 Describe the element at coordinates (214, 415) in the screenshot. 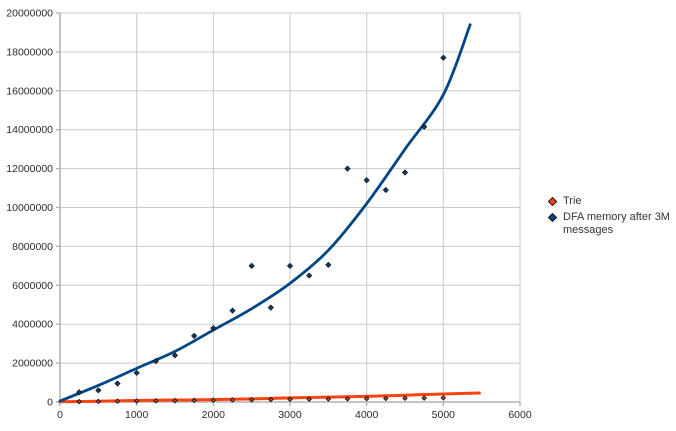

I see `x-axis-label: 2000` at that location.